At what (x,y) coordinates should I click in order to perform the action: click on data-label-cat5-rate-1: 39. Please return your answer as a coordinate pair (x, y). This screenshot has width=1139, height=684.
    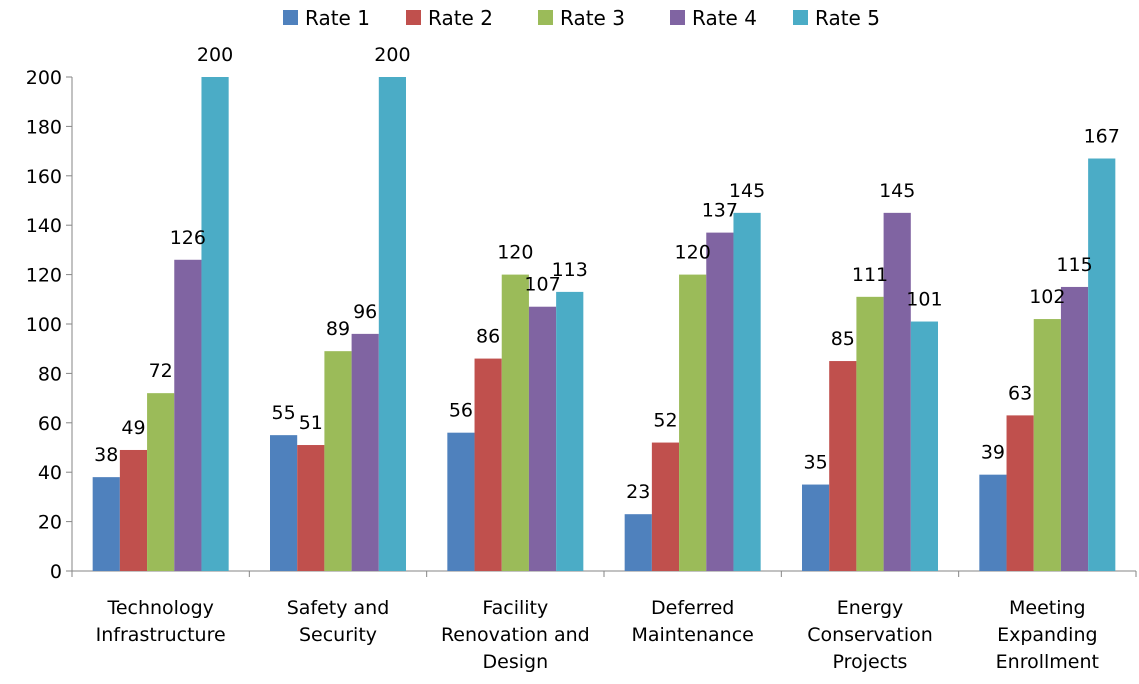
    Looking at the image, I should click on (993, 453).